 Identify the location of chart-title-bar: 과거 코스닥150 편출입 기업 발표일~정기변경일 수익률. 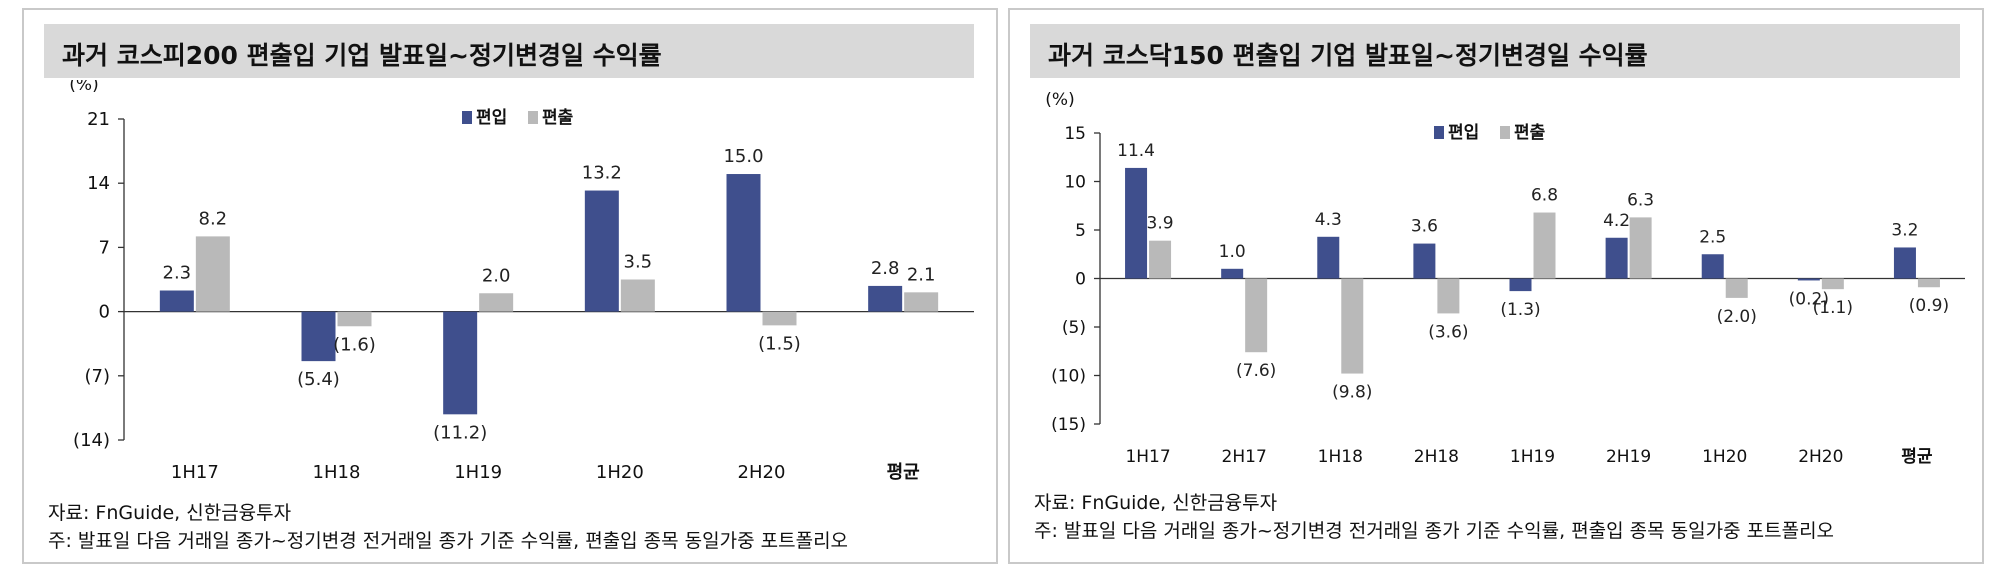
(1495, 51).